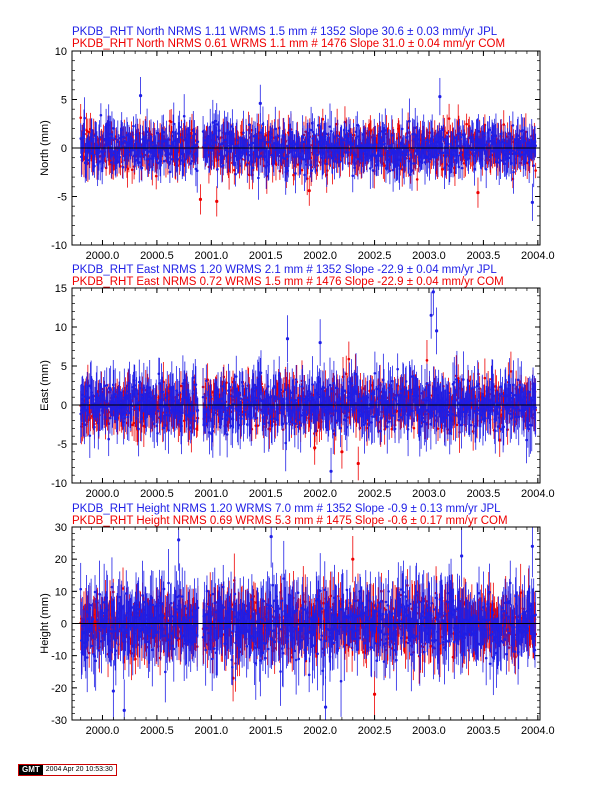 The width and height of the screenshot is (612, 792). I want to click on x-tick-label: 2002.0, so click(320, 256).